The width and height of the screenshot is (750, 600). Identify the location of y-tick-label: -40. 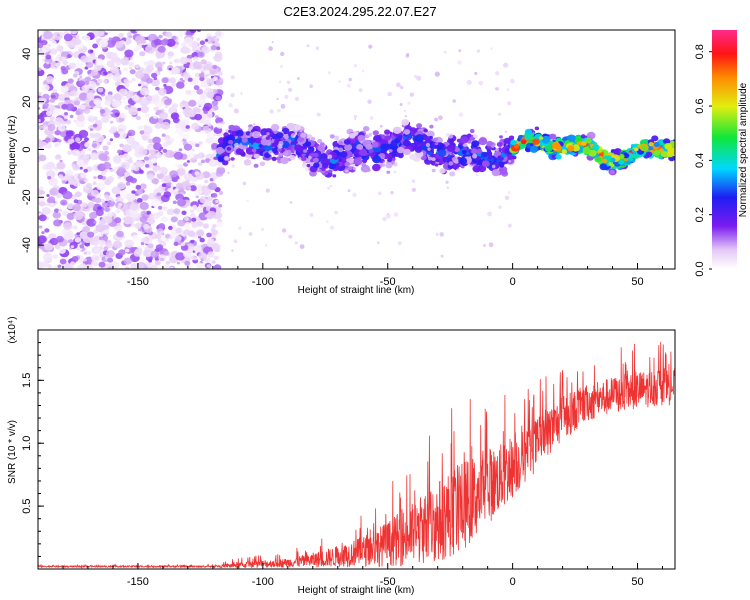
(27, 245).